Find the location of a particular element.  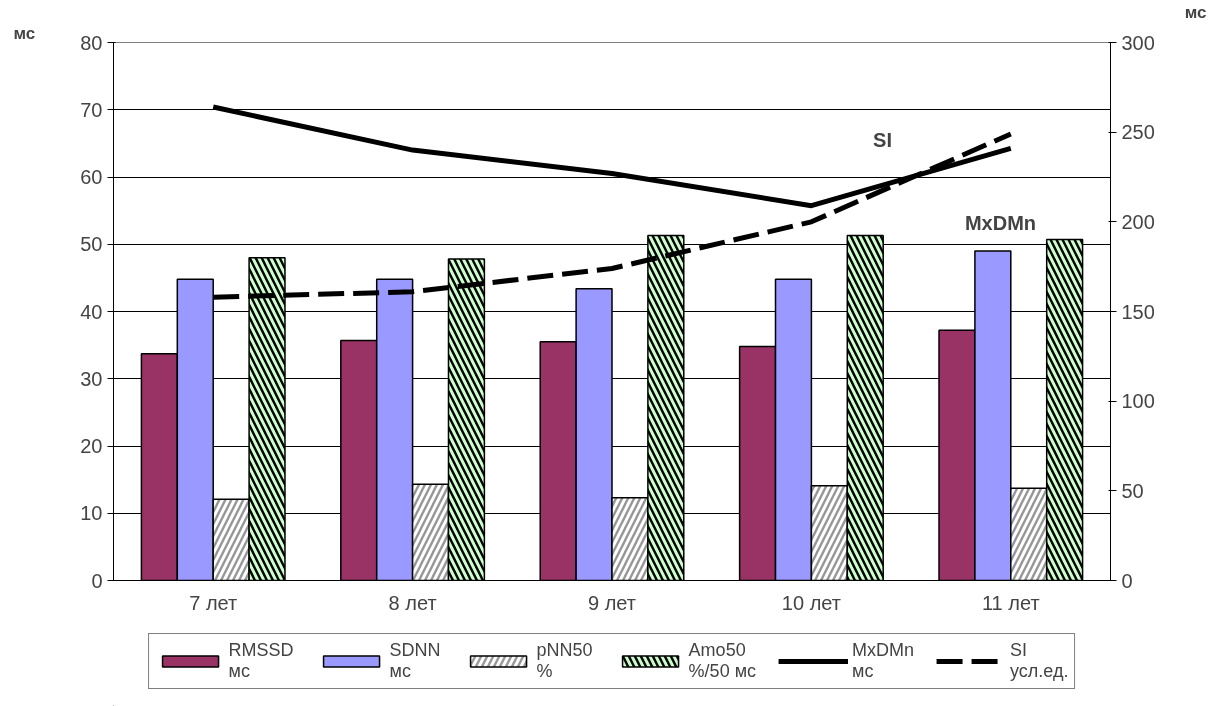

annotation: SI is located at coordinates (882, 139).